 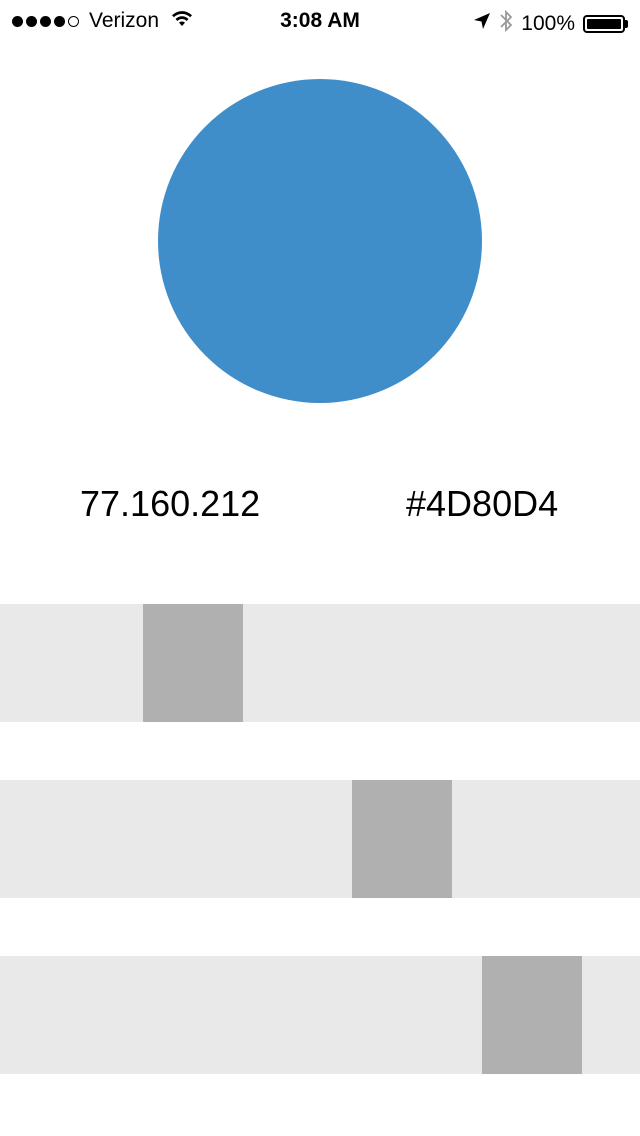 I want to click on battery-icon, so click(x=605, y=24).